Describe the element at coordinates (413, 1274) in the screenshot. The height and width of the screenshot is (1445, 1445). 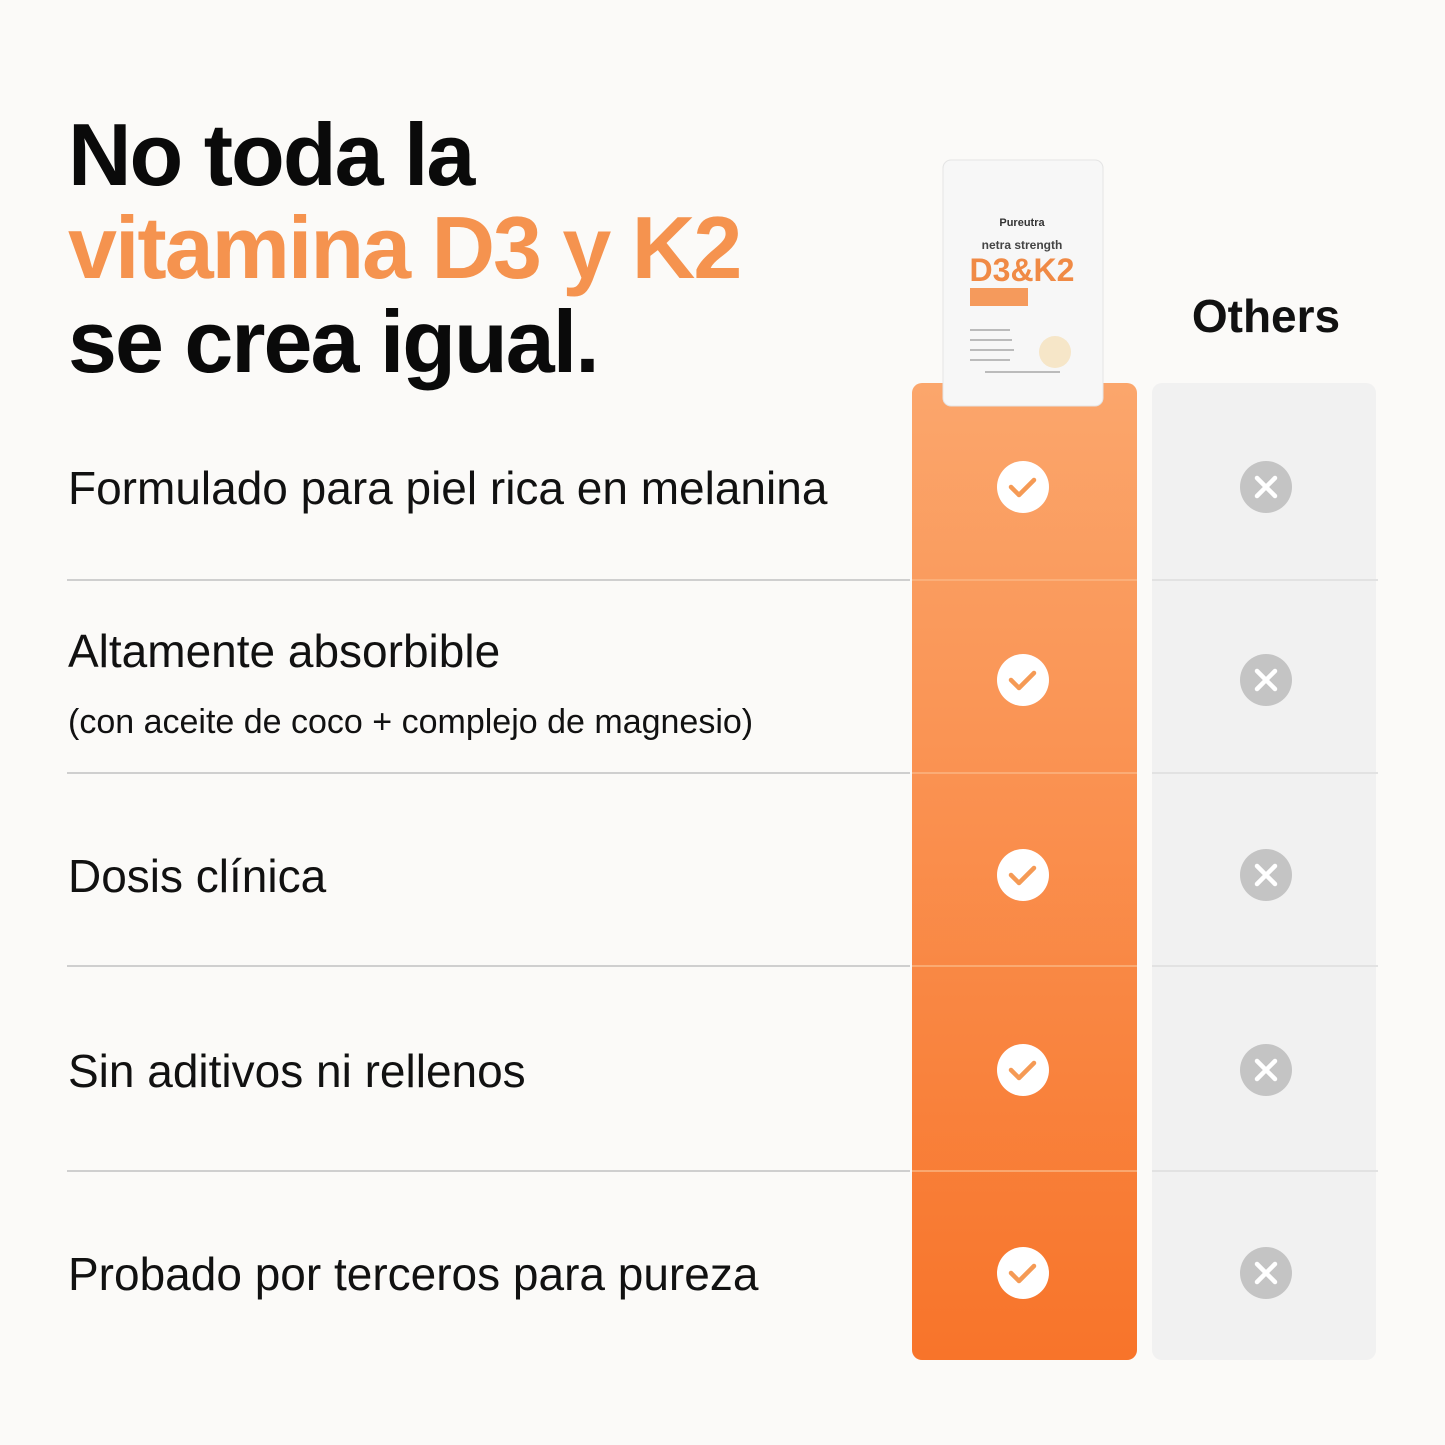
I see `row-label: Probado por terceros para pureza` at that location.